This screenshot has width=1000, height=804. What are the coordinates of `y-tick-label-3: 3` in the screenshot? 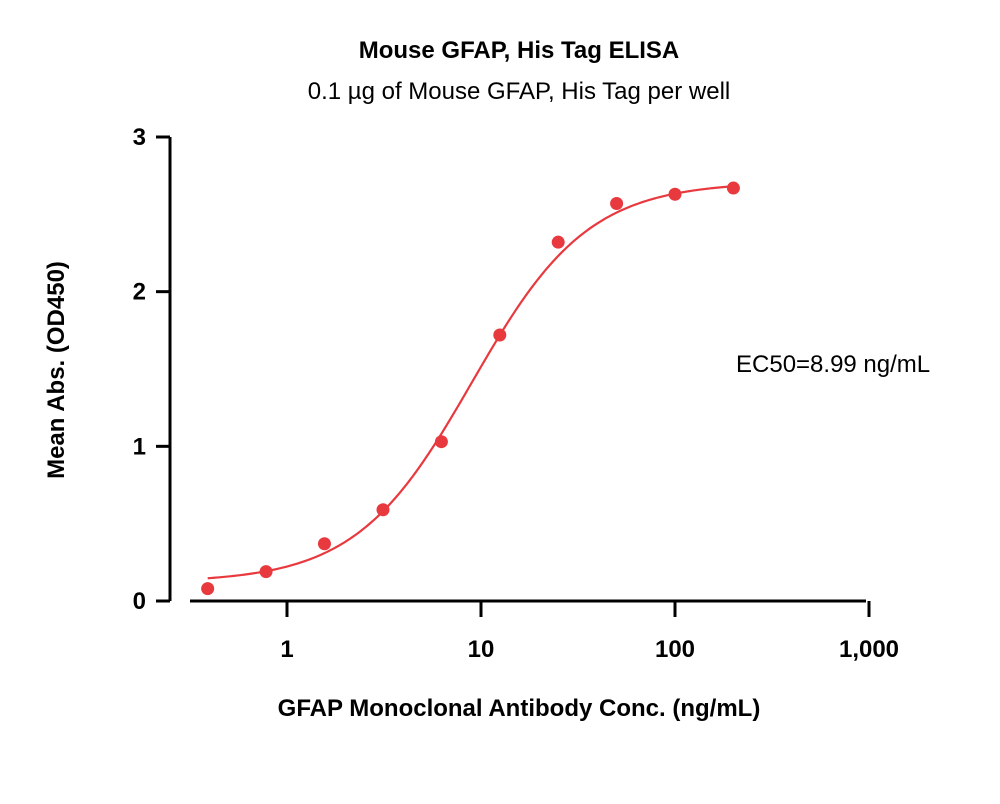 It's located at (139, 137).